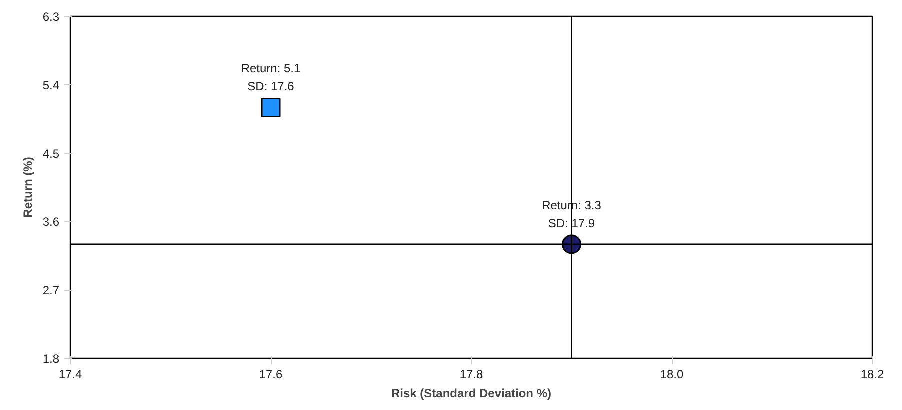 This screenshot has height=410, width=902. I want to click on x-tick-label: 17.8, so click(472, 375).